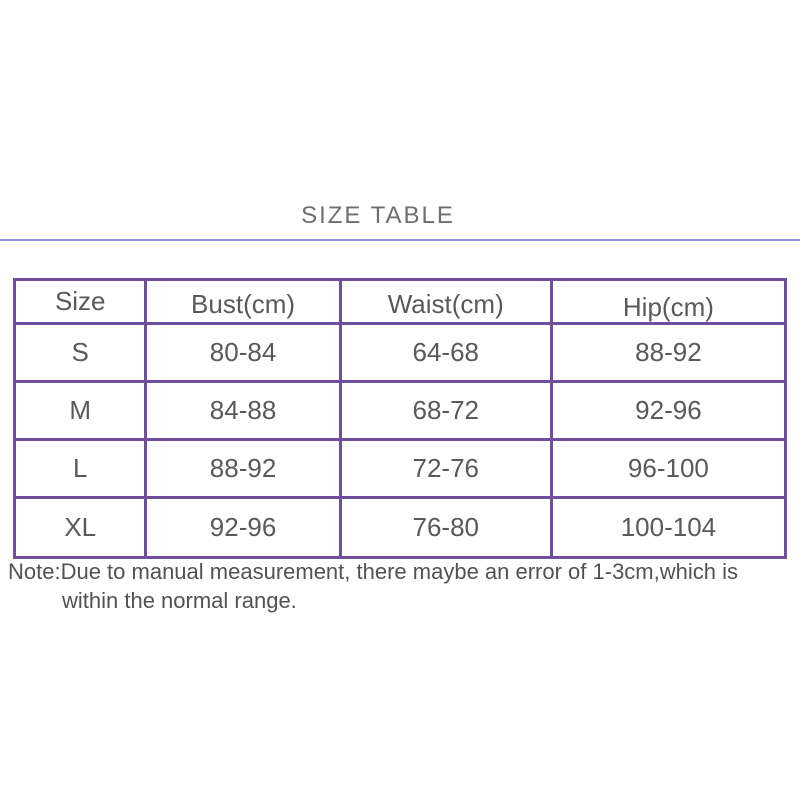  I want to click on header-label: Bust(cm), so click(243, 304).